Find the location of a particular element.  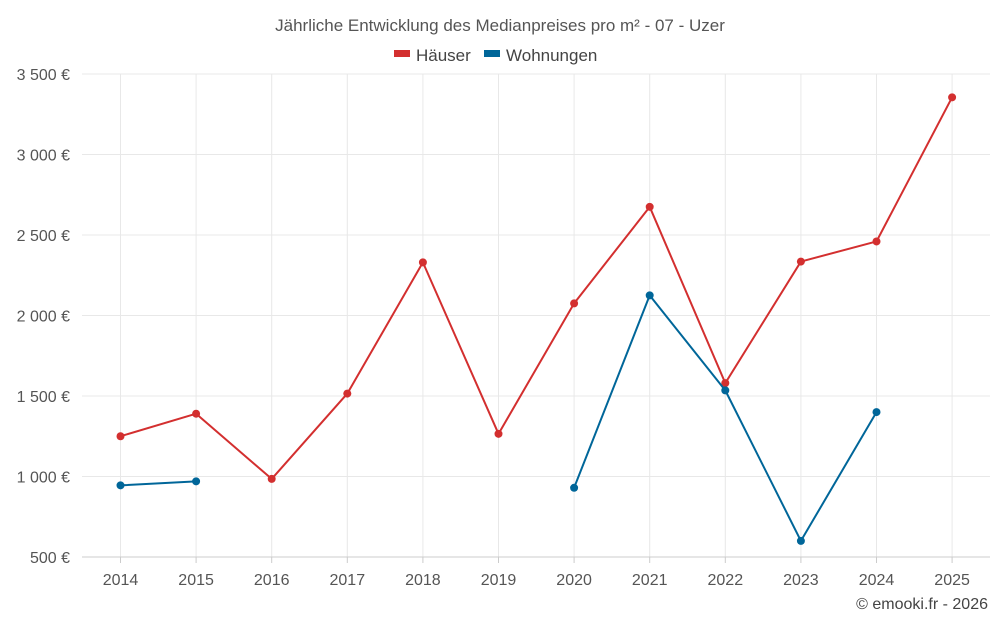

x-tick-label: 2014 is located at coordinates (121, 580).